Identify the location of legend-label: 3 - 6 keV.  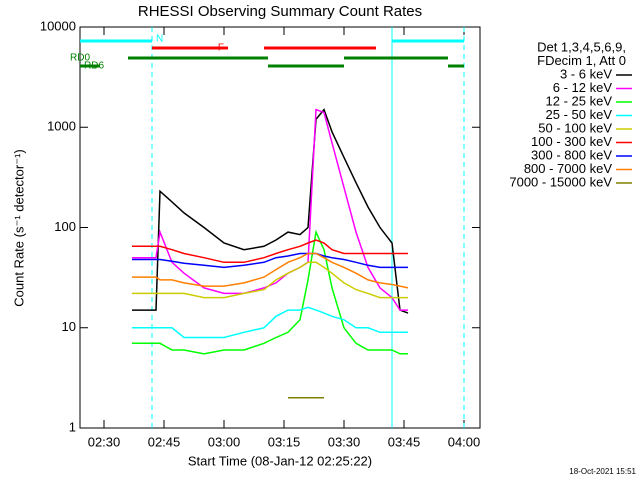
(586, 73).